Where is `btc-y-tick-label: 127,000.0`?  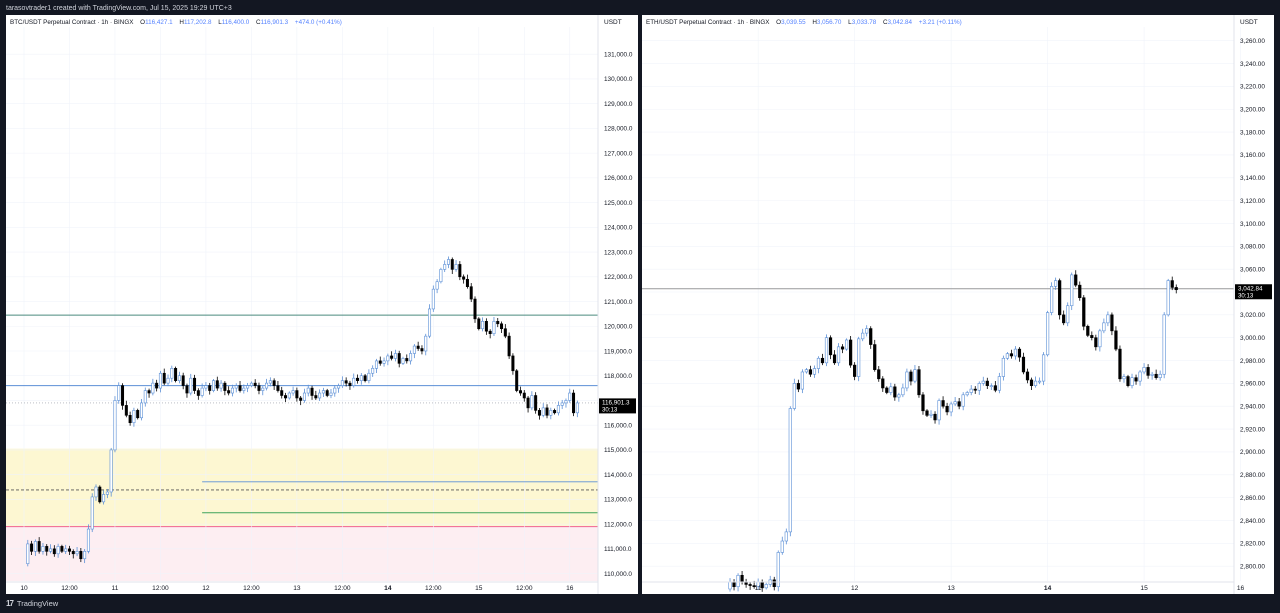
btc-y-tick-label: 127,000.0 is located at coordinates (618, 153).